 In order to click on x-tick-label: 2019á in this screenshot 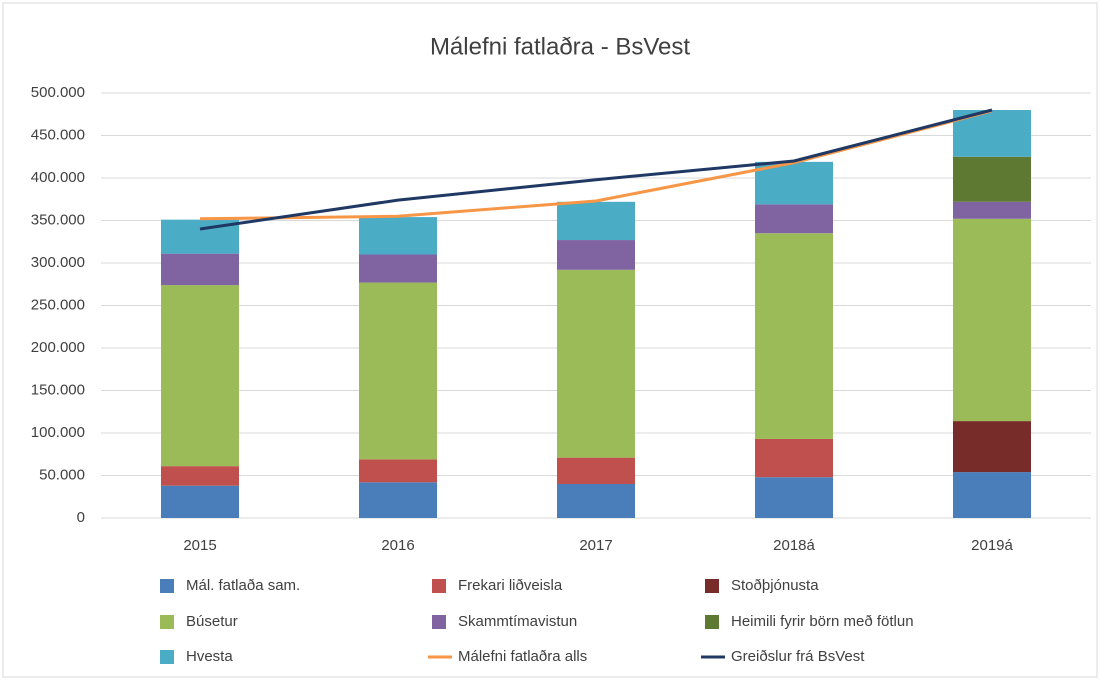, I will do `click(992, 545)`.